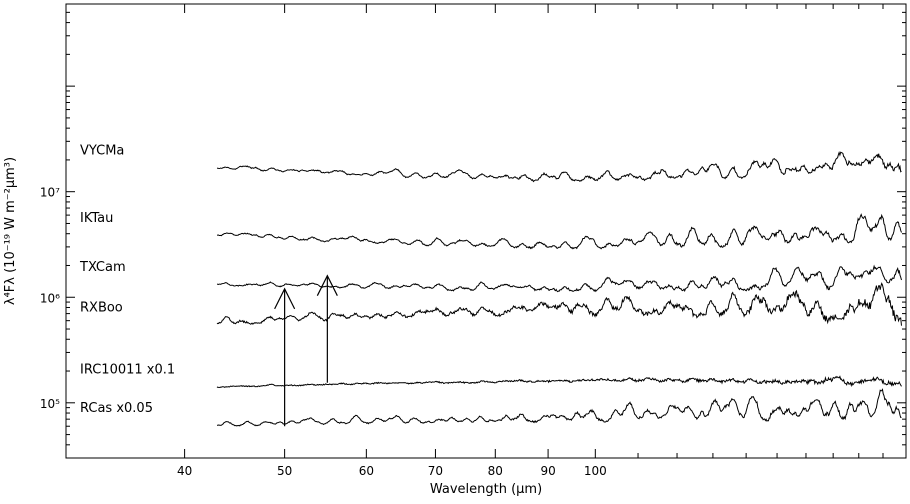  Describe the element at coordinates (486, 489) in the screenshot. I see `x-axis-label: Wavelength (μm)` at that location.